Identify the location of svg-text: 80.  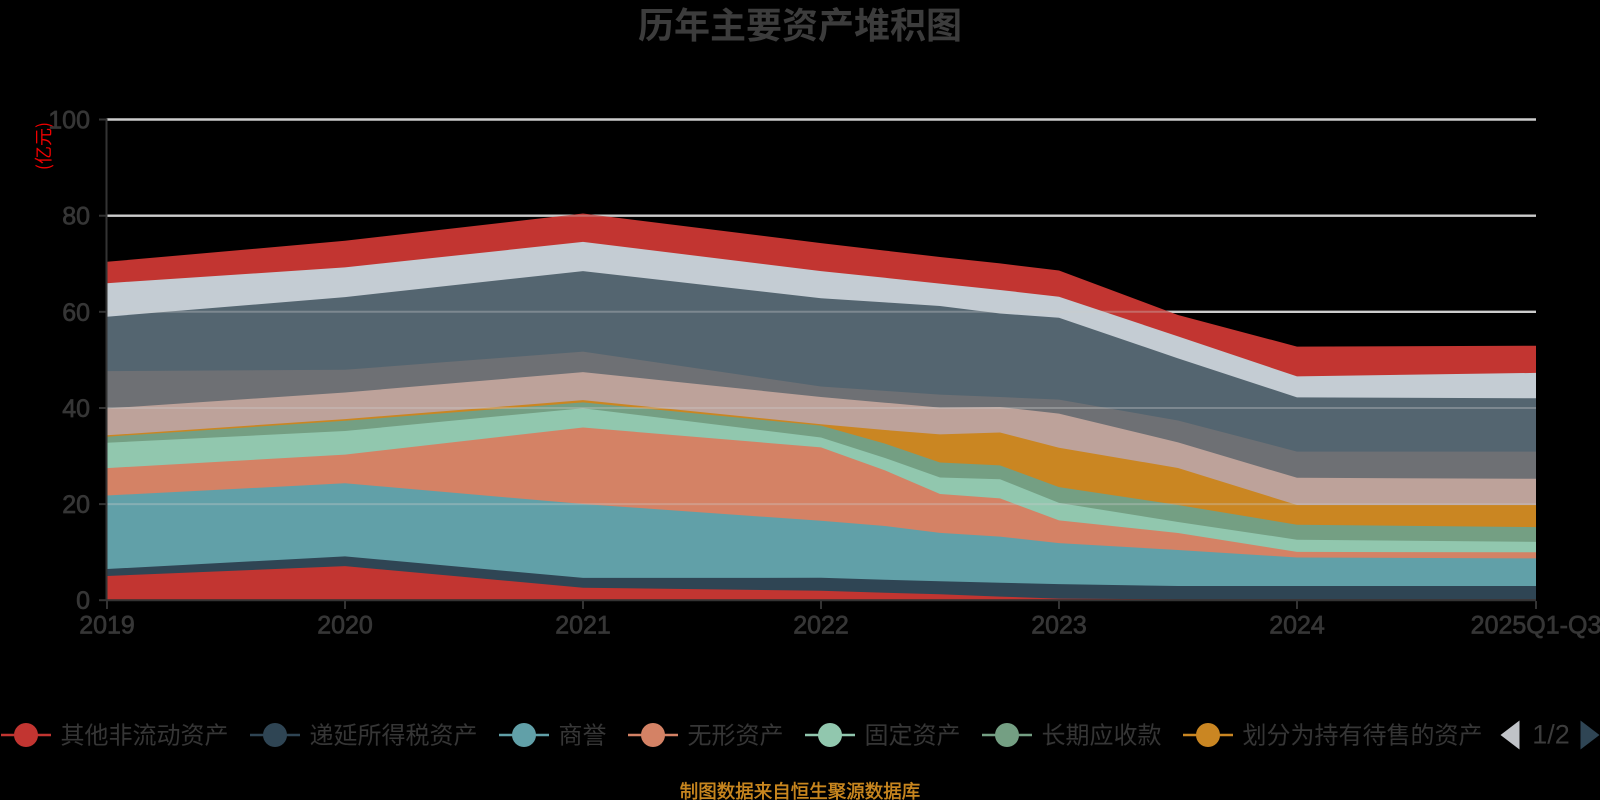
(76, 217).